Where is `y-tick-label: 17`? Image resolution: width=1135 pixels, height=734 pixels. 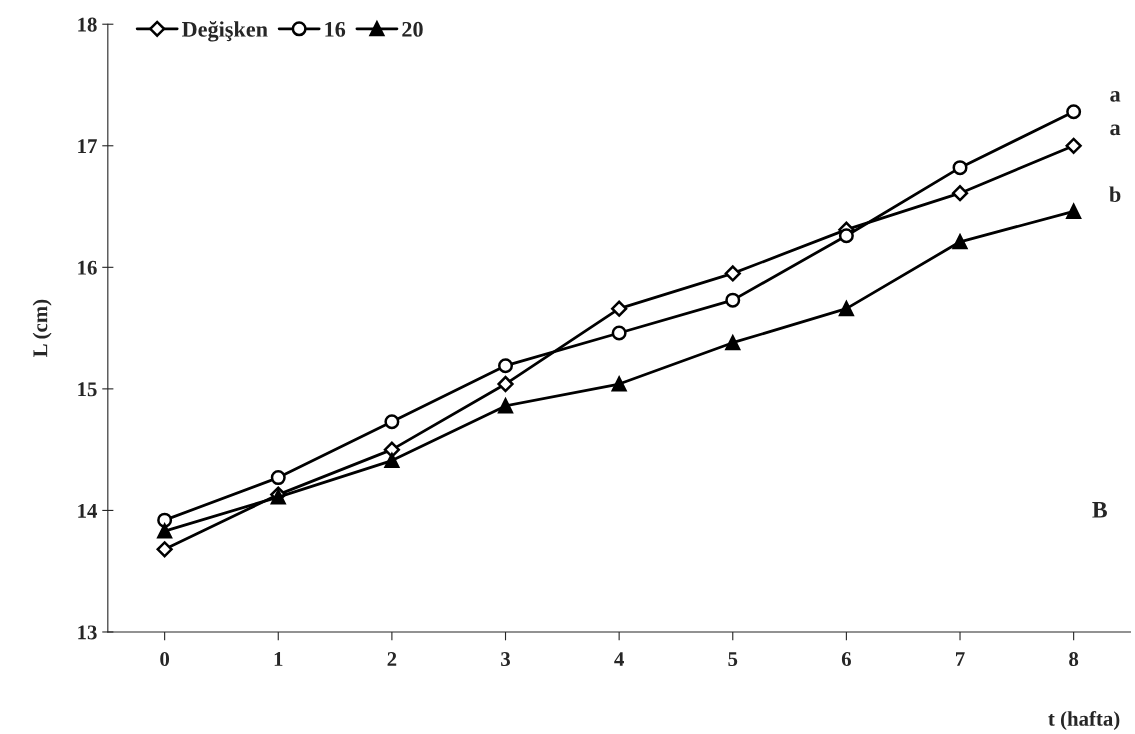
y-tick-label: 17 is located at coordinates (87, 146).